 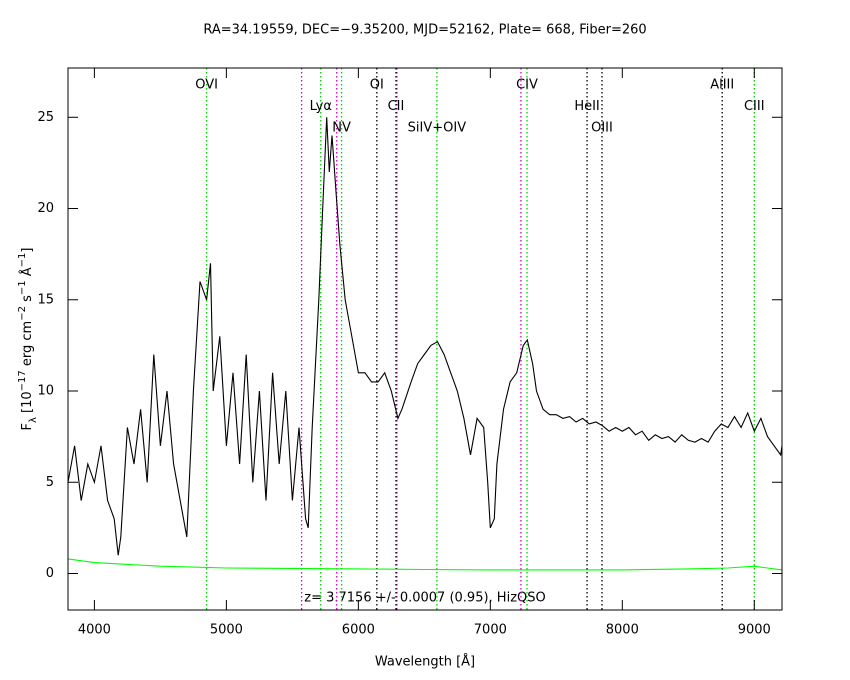 What do you see at coordinates (27, 404) in the screenshot?
I see `y-label-part: [10` at bounding box center [27, 404].